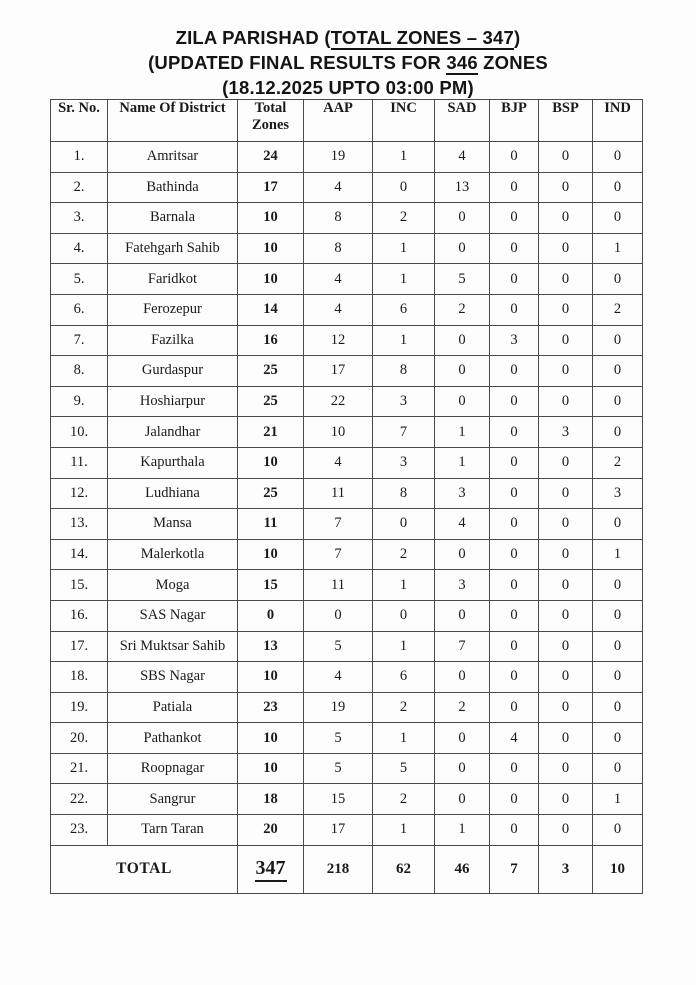 The image size is (696, 985). I want to click on table-row: 2. Bathinda 17 4 0 13 0 0 0, so click(346, 187).